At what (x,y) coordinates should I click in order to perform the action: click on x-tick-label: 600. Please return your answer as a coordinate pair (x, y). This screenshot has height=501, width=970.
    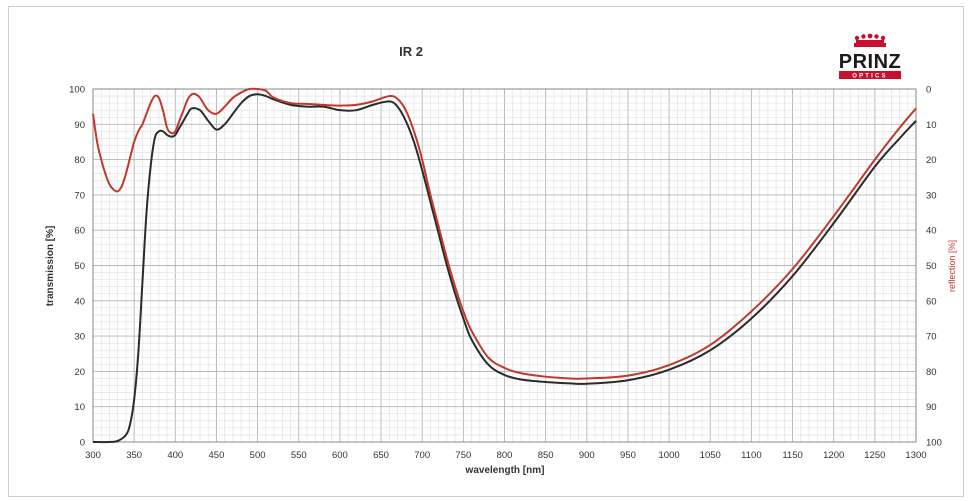
    Looking at the image, I should click on (340, 455).